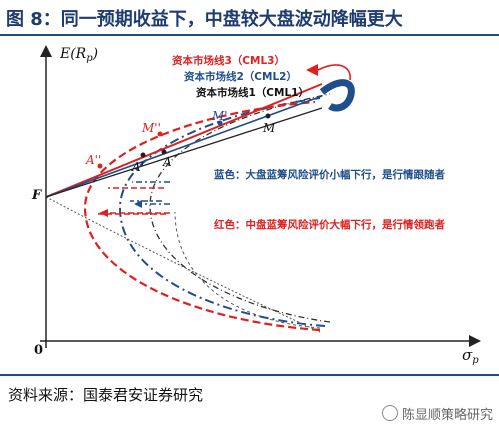  Describe the element at coordinates (137, 167) in the screenshot. I see `point-a1-label: A'` at that location.